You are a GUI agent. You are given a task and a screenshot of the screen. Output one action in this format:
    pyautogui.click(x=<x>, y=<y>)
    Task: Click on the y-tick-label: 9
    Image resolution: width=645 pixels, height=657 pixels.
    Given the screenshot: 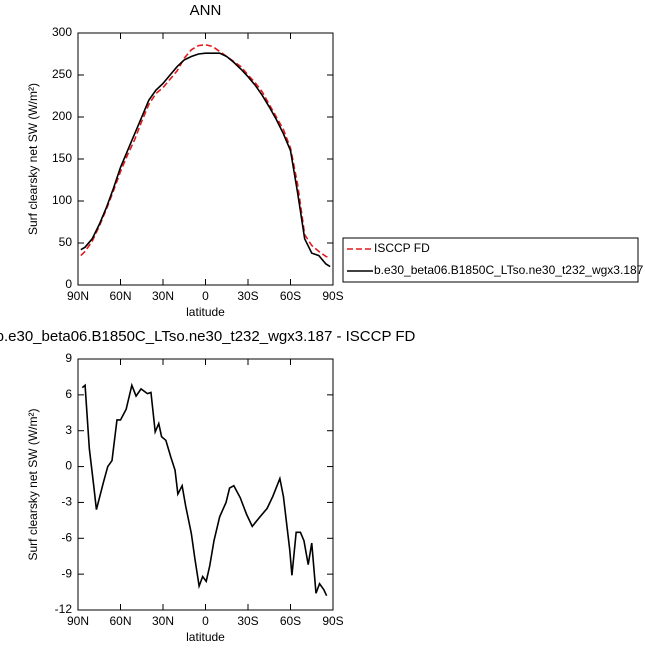 What is the action you would take?
    pyautogui.click(x=68, y=358)
    